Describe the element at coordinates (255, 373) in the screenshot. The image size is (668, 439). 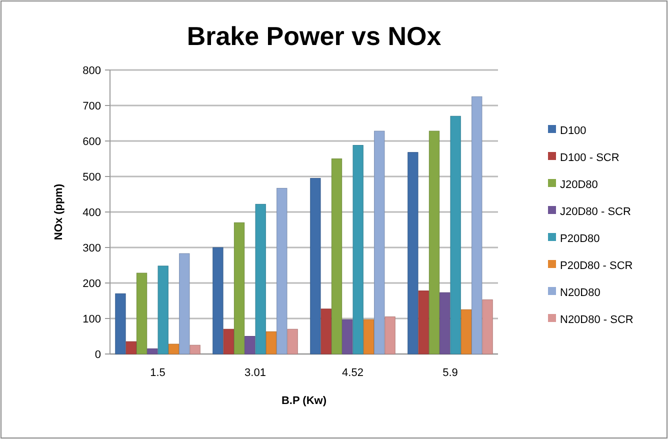
I see `x-tick-label: 3.01` at that location.